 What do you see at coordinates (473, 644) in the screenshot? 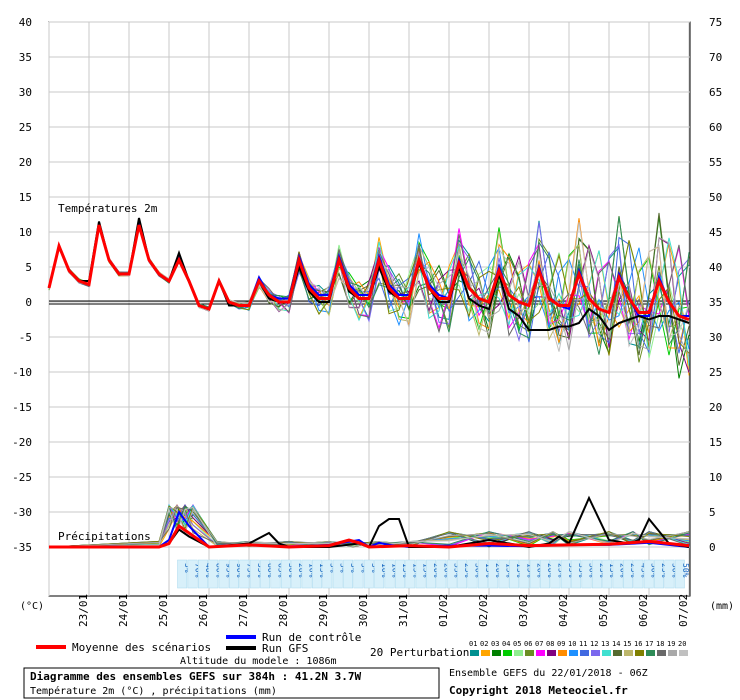
I see `perturbation-number: 01` at bounding box center [473, 644].